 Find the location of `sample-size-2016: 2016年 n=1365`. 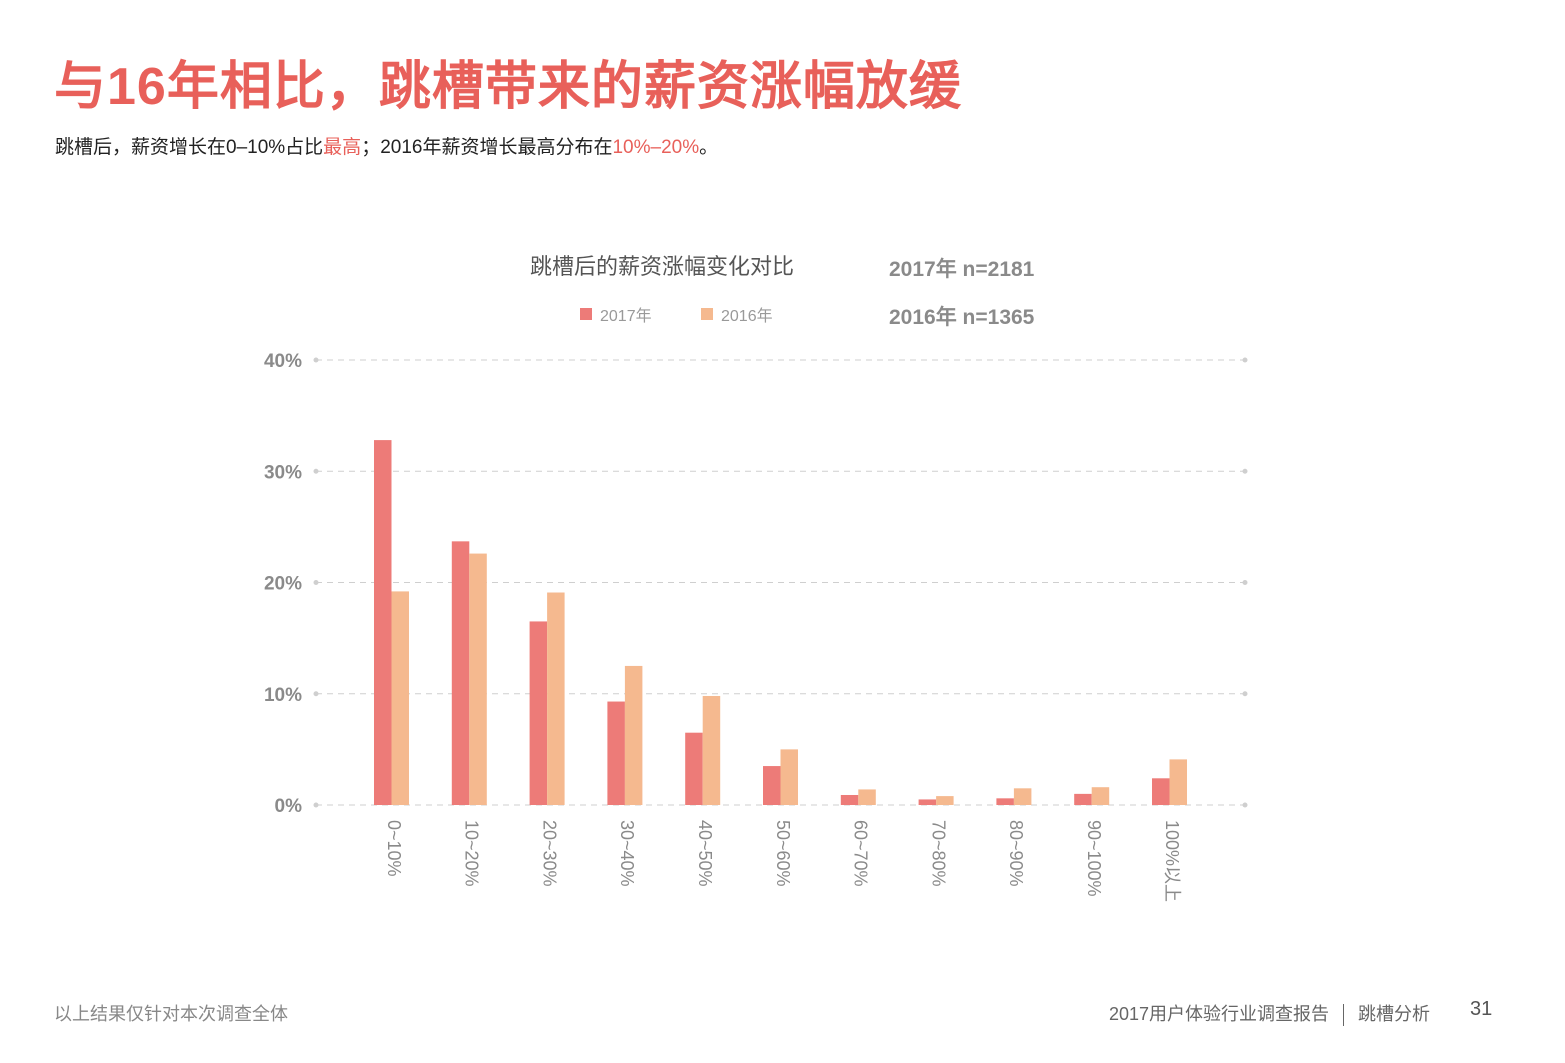

sample-size-2016: 2016年 n=1365 is located at coordinates (962, 317).